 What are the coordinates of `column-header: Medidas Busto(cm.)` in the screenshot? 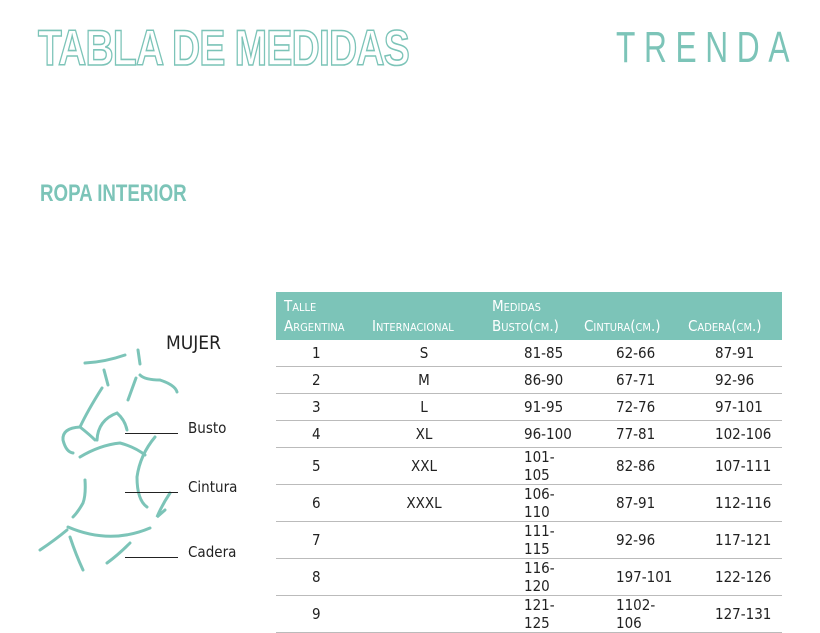 It's located at (530, 316).